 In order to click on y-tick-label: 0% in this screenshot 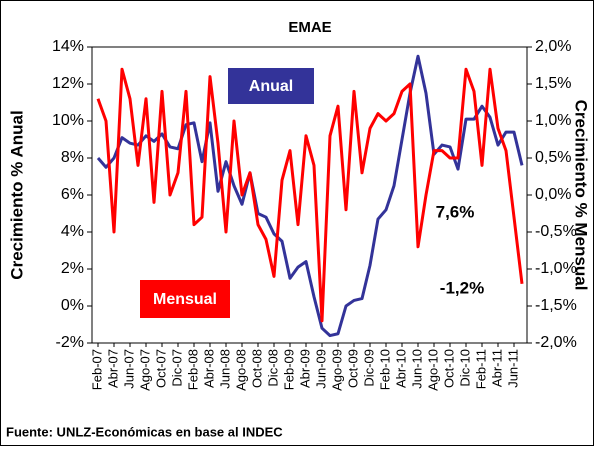, I will do `click(72, 305)`.